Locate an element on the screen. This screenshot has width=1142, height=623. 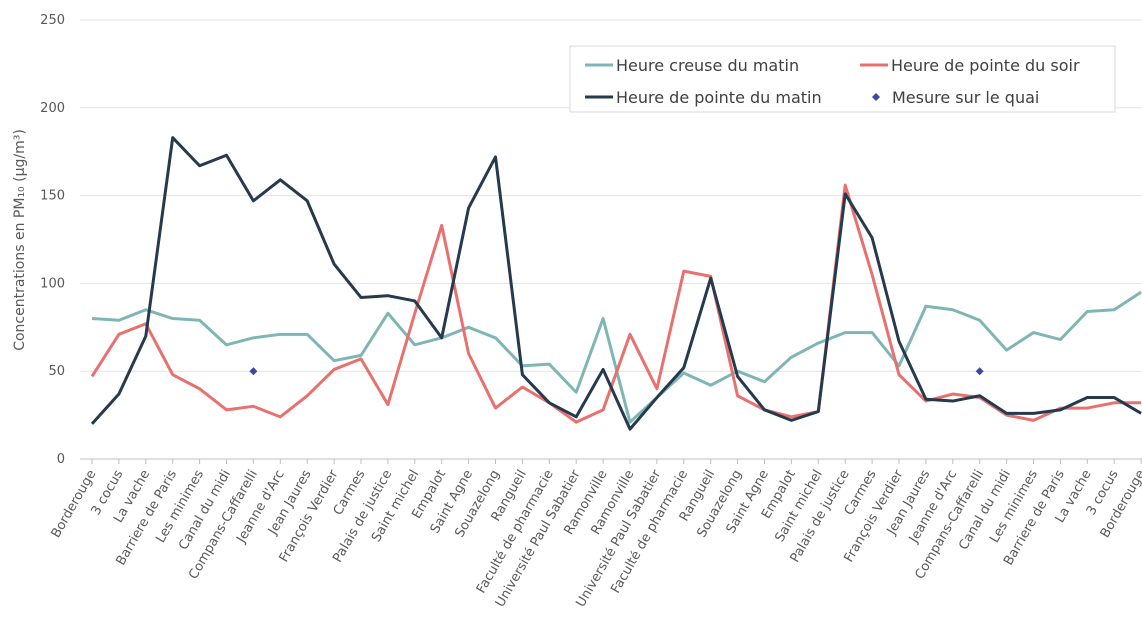
legend-marker is located at coordinates (876, 97).